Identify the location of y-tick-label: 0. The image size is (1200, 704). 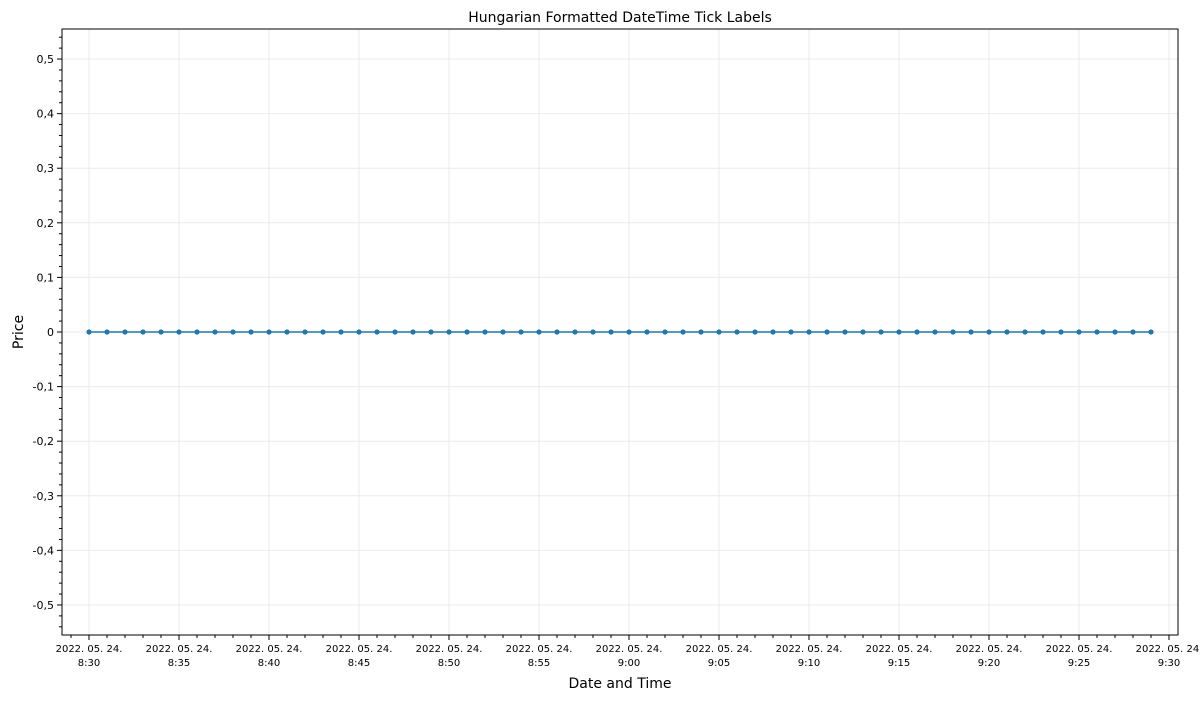
(50, 332).